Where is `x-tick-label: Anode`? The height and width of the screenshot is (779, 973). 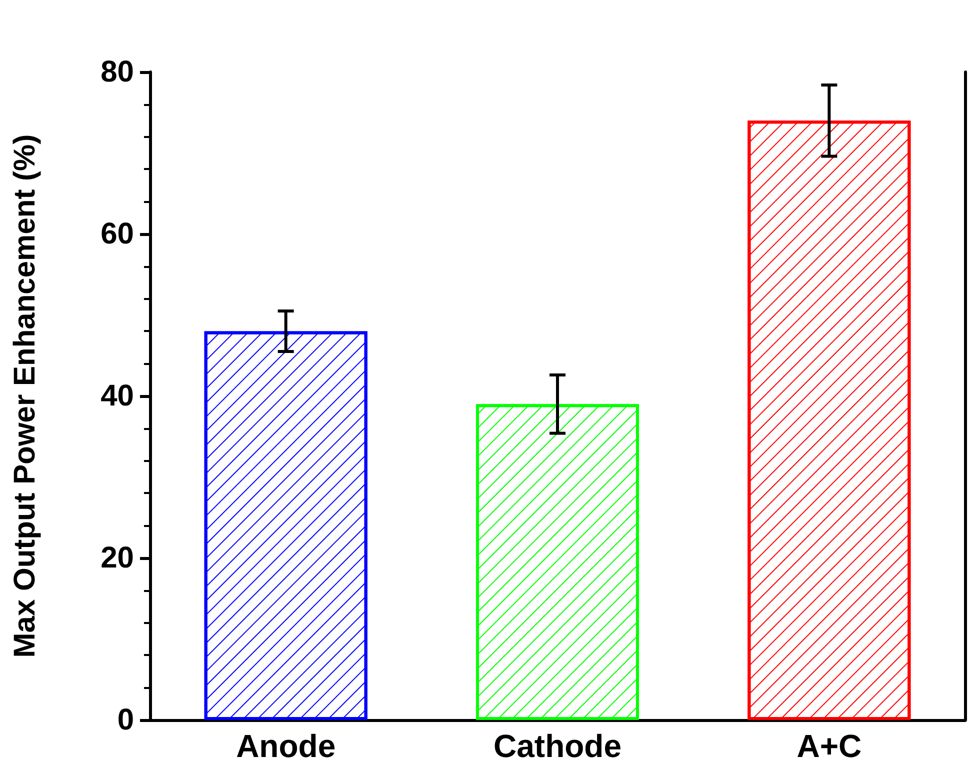 x-tick-label: Anode is located at coordinates (286, 746).